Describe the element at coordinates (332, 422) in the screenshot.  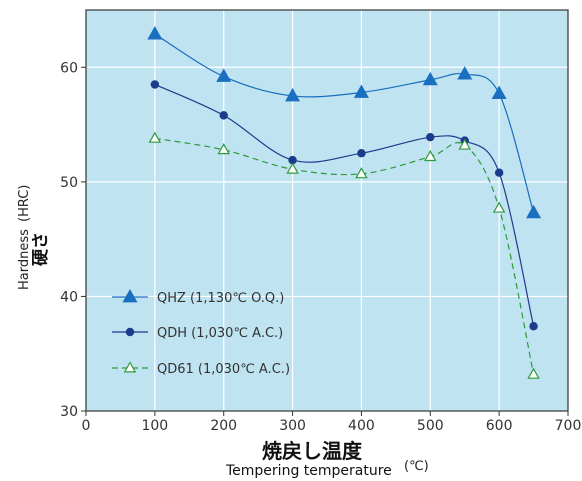
I see `x-axis-ticks: 0 100 200 300 400 500 600 700` at that location.